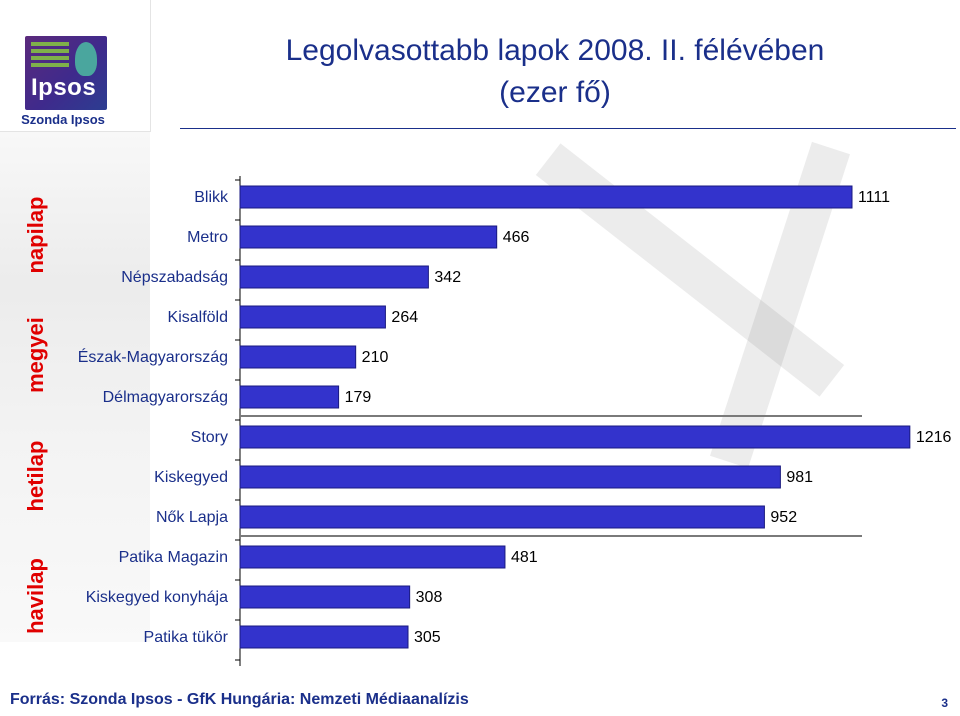 This screenshot has width=960, height=716. I want to click on category-label: Népszabadság, so click(174, 277).